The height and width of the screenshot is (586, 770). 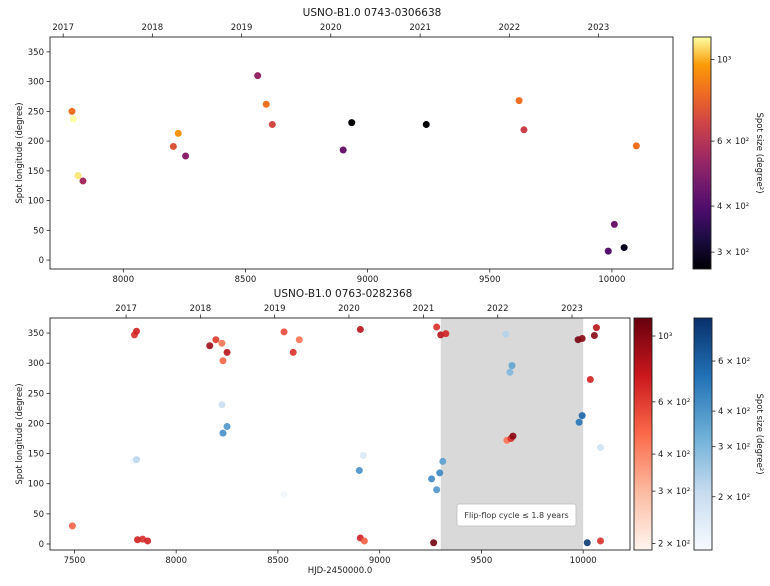 What do you see at coordinates (340, 571) in the screenshot?
I see `x-axis-label-bottom: HJD-2450000.0` at bounding box center [340, 571].